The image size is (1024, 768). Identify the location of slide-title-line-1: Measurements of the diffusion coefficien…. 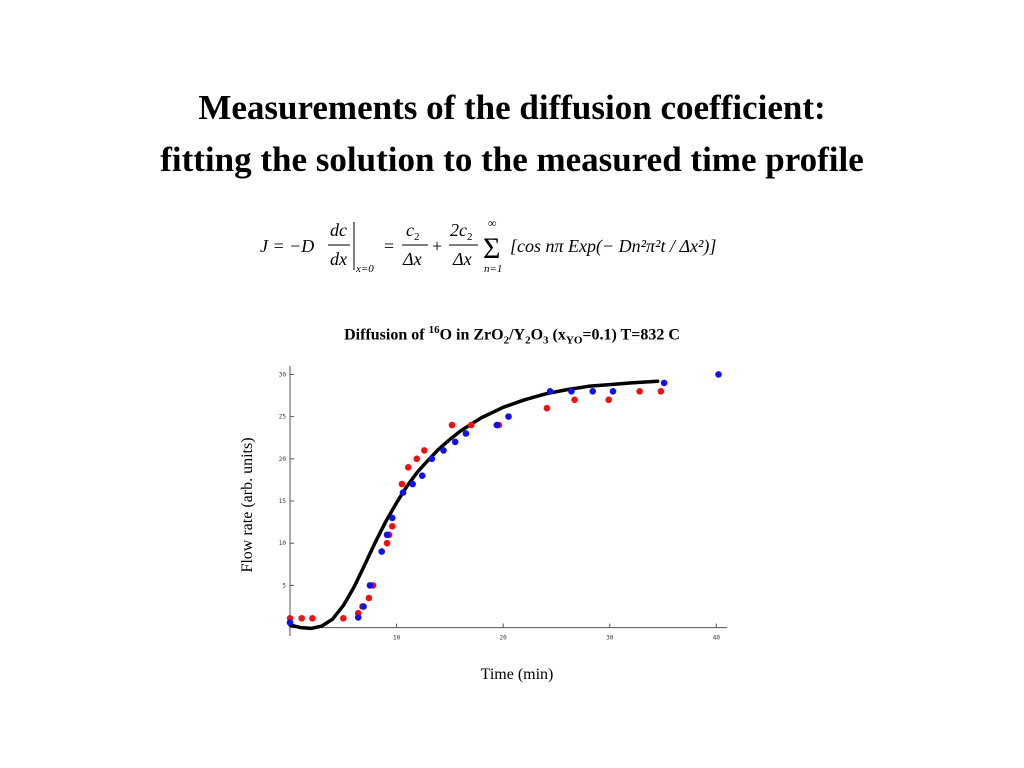
(512, 107).